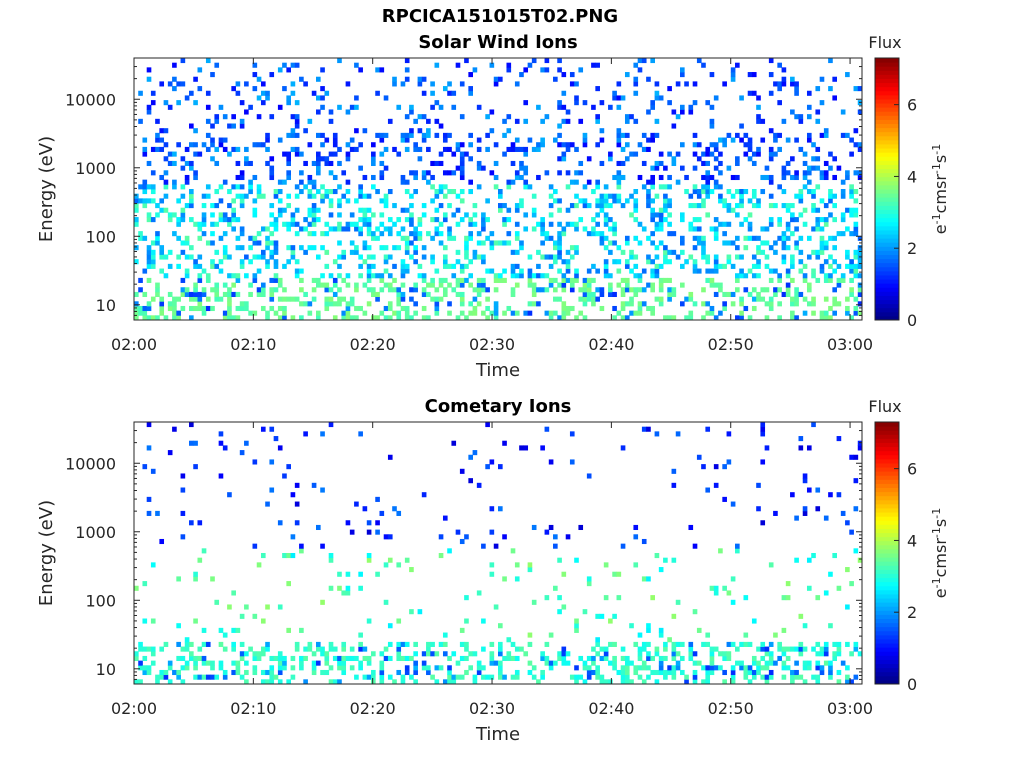 The height and width of the screenshot is (768, 1024). I want to click on figure-title: RPCICA151015T02.PNG, so click(500, 16).